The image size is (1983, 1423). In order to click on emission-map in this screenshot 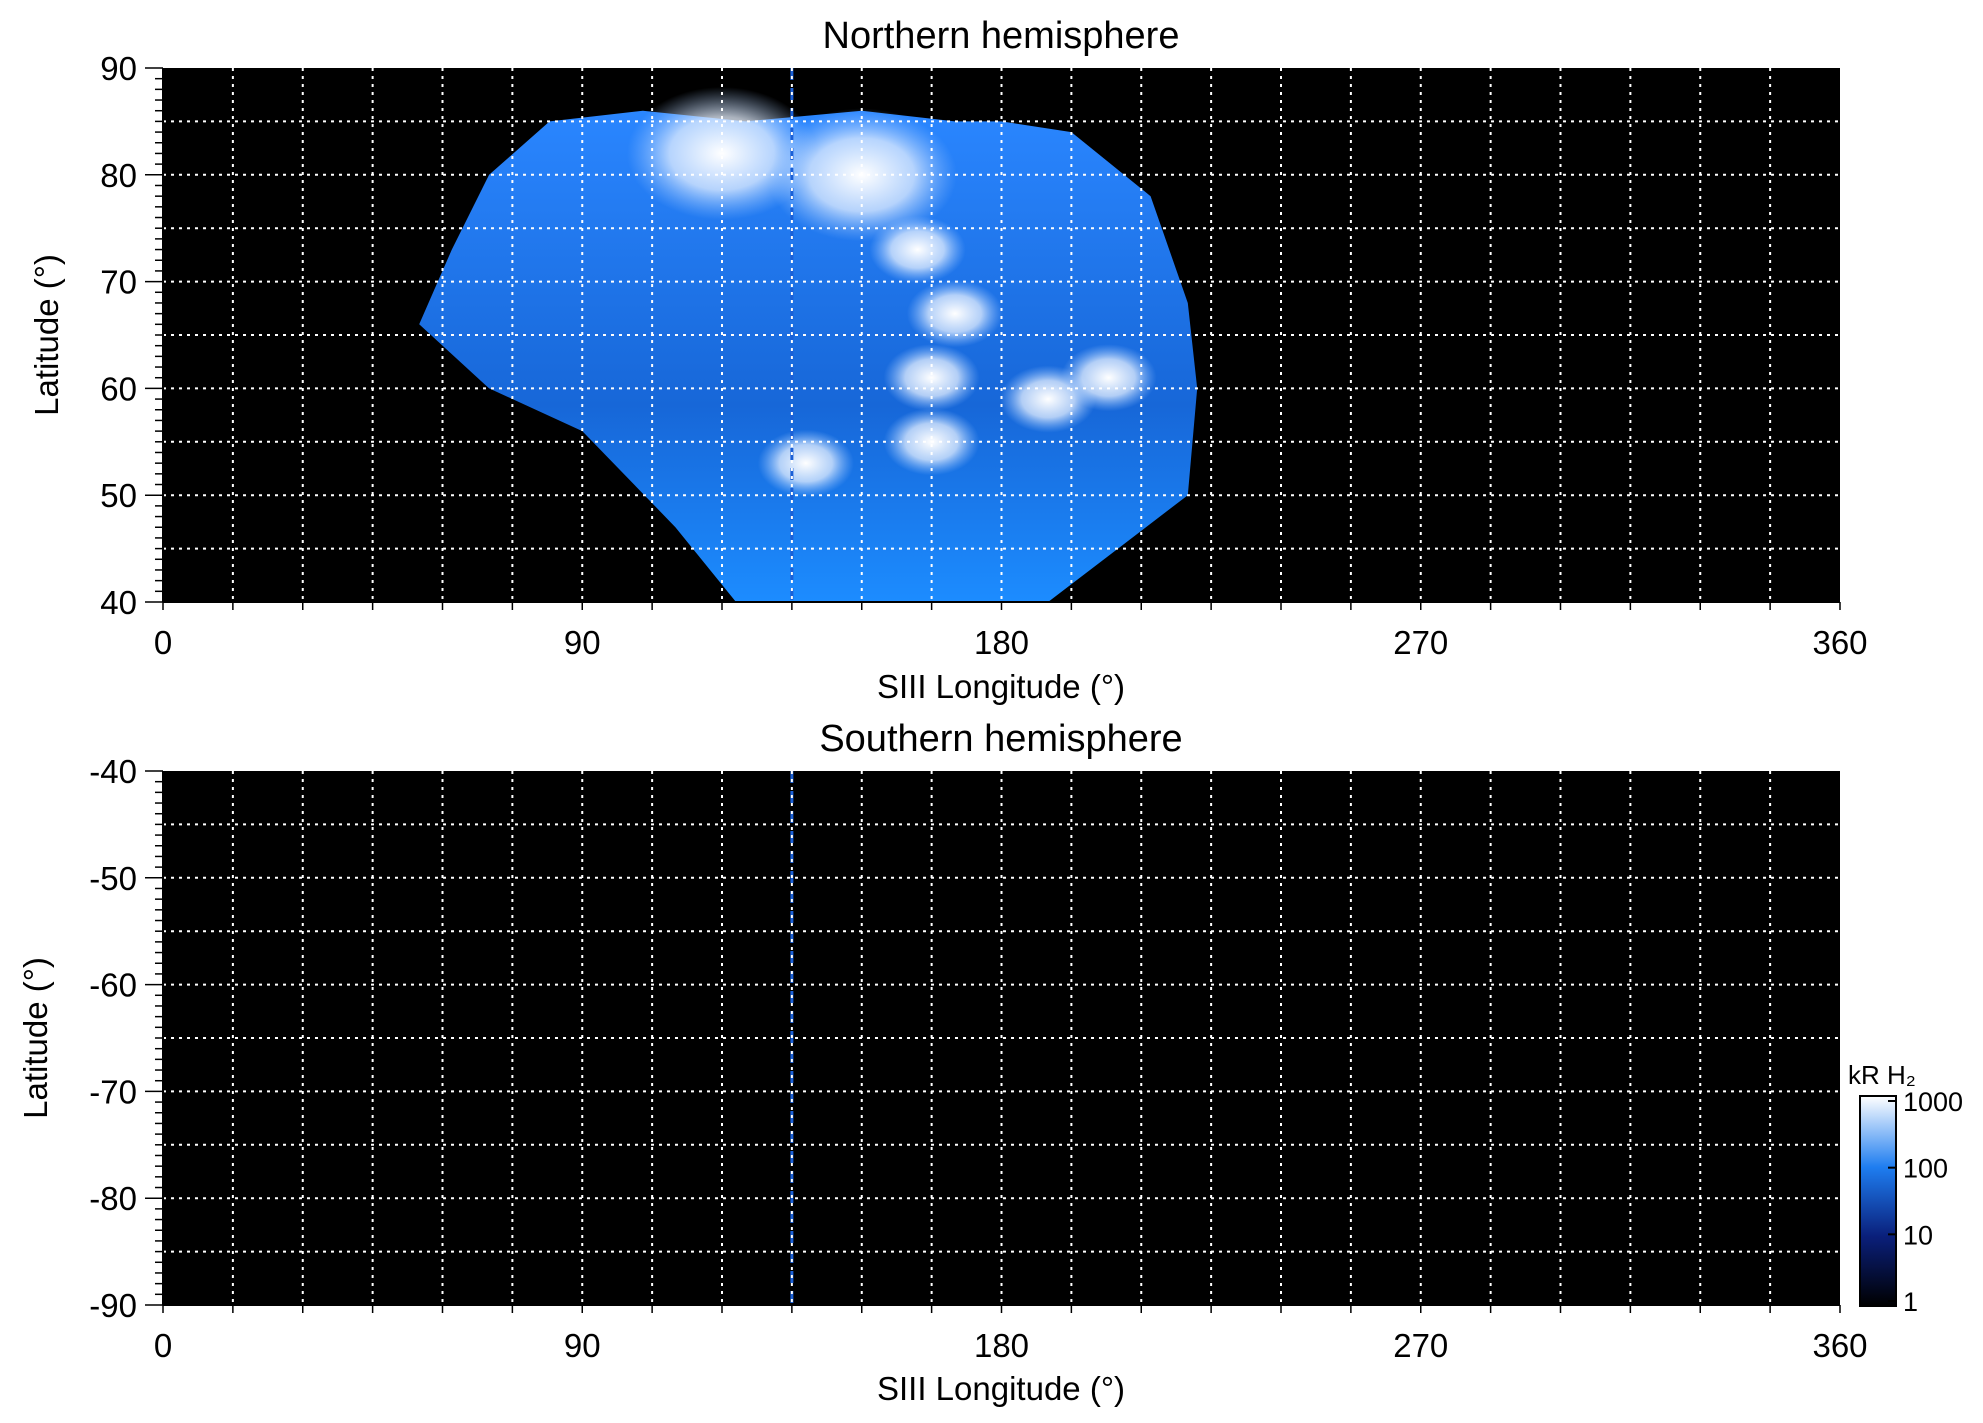, I will do `click(808, 335)`.